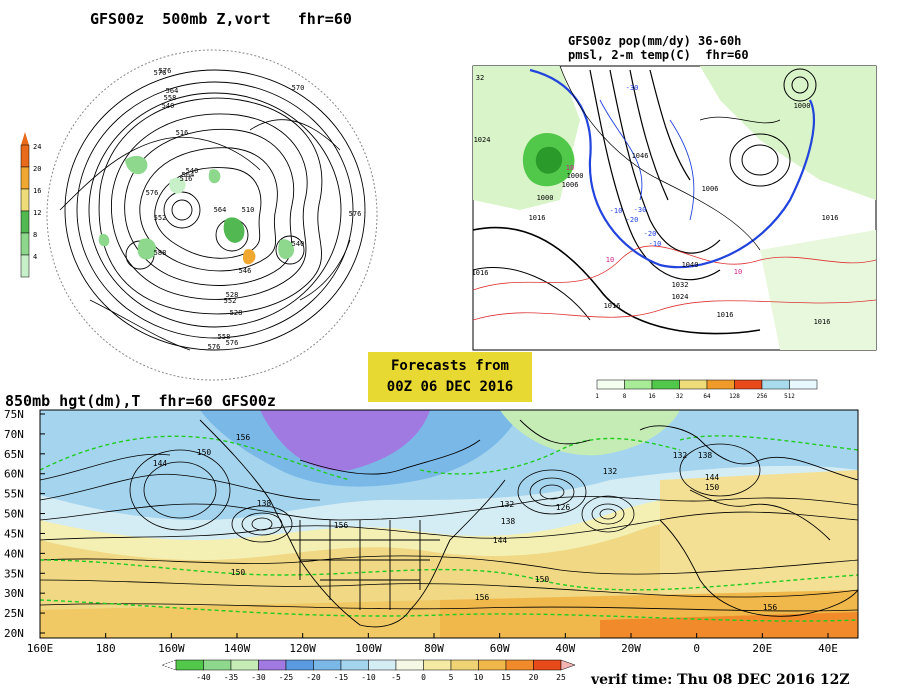  What do you see at coordinates (188, 175) in the screenshot?
I see `hemisphere-contour-label: 564` at bounding box center [188, 175].